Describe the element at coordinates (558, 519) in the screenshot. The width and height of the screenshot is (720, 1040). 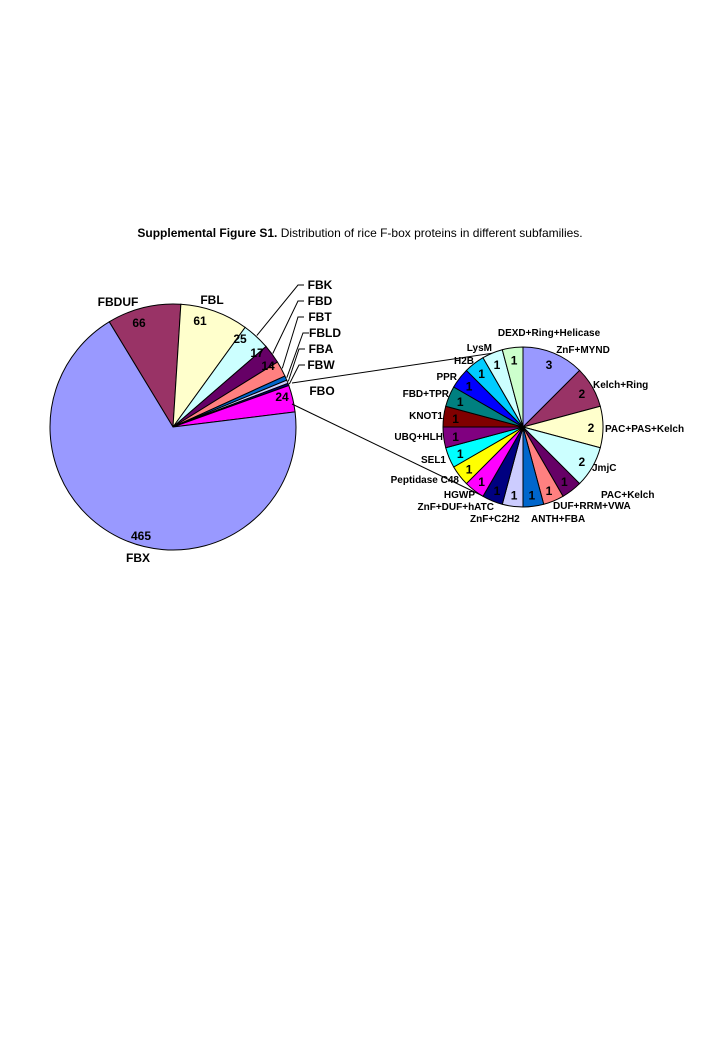
I see `sub-label-anth-fba: ANTH+FBA` at that location.